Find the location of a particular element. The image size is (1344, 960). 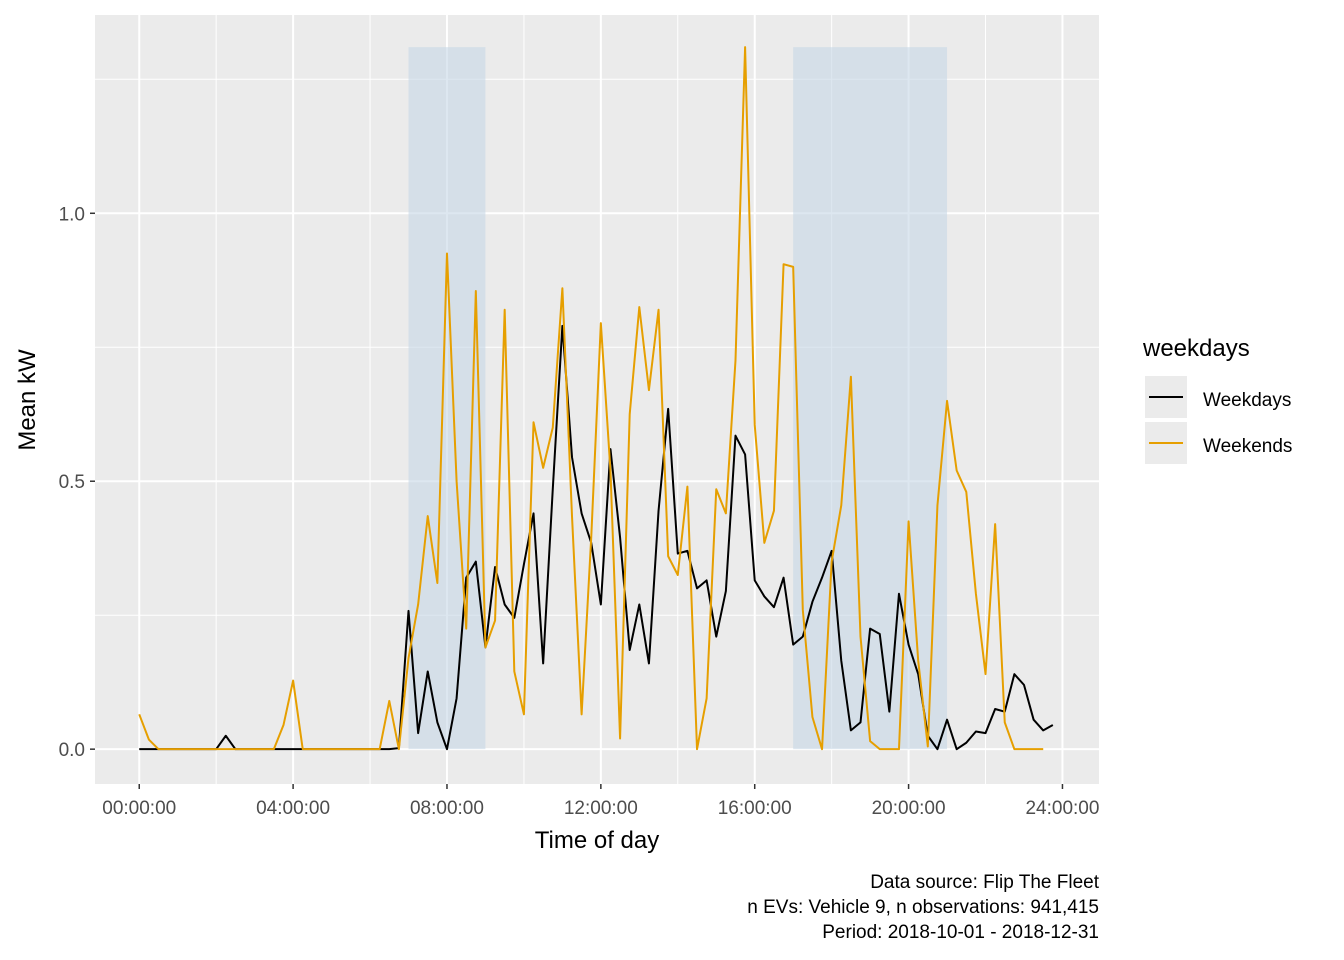

y-tick-label: 0.5 is located at coordinates (72, 482).